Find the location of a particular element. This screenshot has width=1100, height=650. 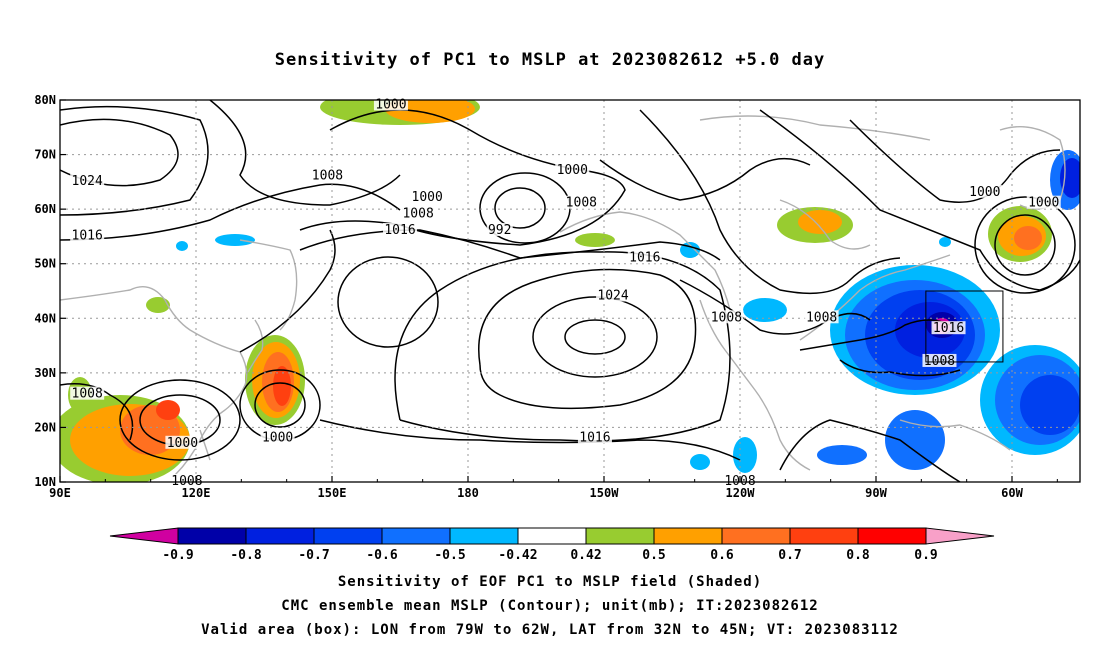

lon-tick-label: 90E is located at coordinates (60, 493).